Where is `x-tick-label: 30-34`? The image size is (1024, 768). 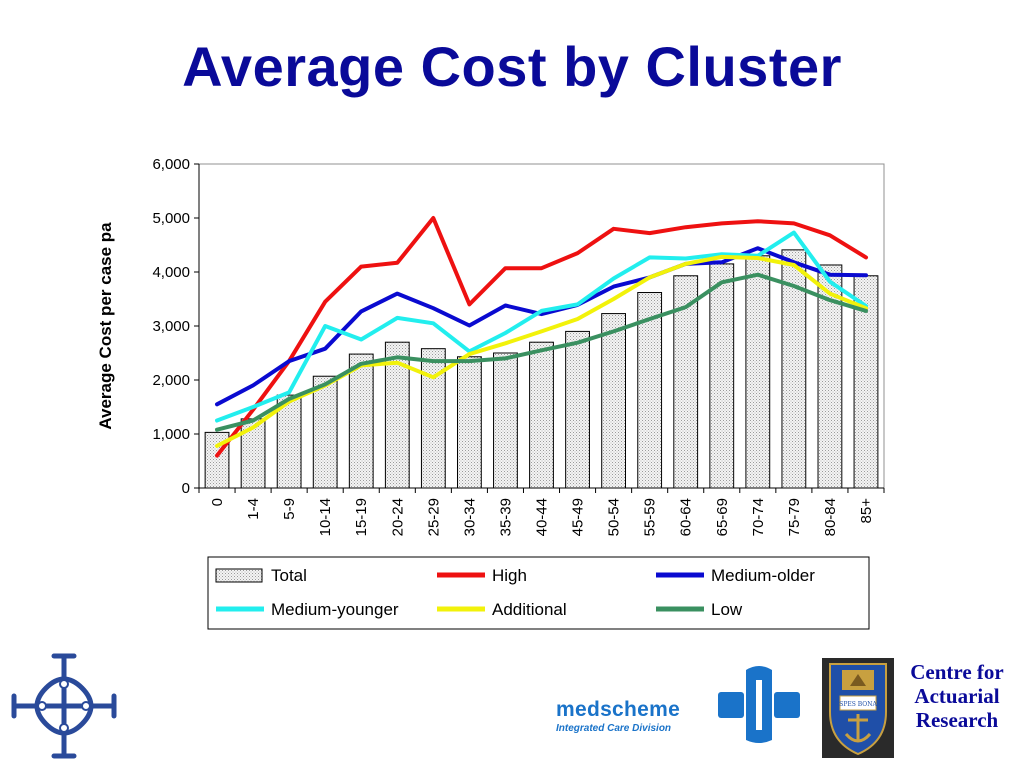
x-tick-label: 30-34 is located at coordinates (469, 517).